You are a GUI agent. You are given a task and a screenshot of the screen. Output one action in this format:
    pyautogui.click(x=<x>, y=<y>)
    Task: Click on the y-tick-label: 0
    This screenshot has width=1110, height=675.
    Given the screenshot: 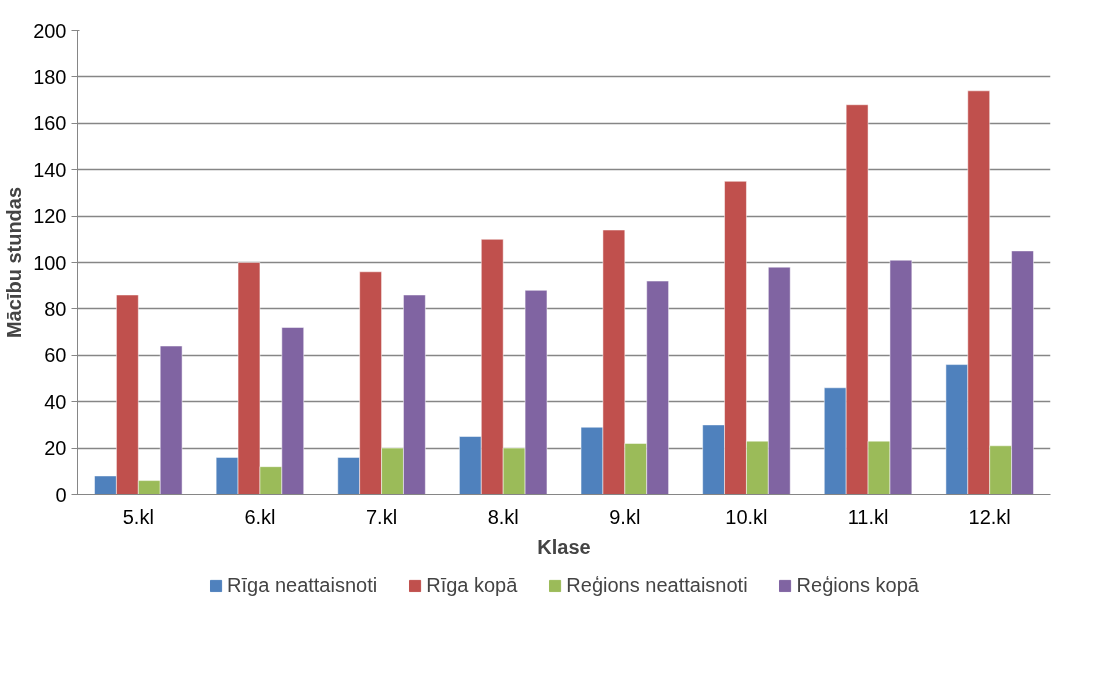 What is the action you would take?
    pyautogui.click(x=61, y=494)
    